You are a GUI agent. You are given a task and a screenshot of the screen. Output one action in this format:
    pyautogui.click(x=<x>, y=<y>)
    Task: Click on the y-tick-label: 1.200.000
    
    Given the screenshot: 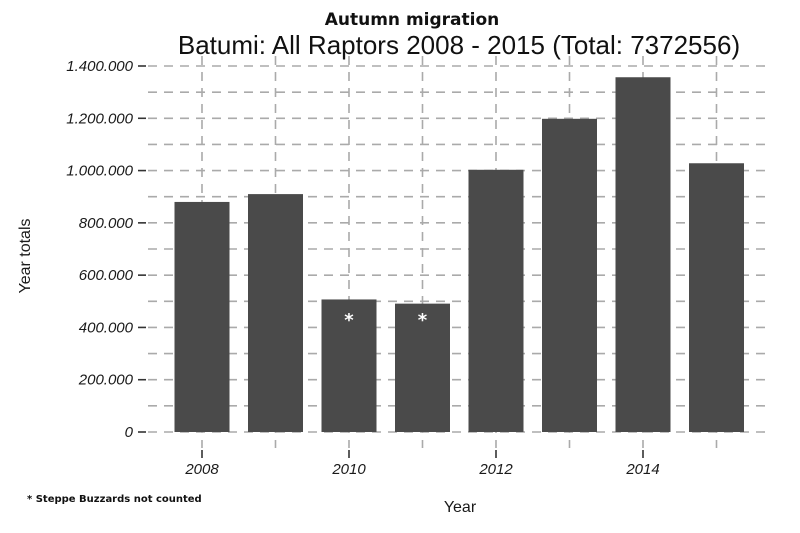 What is the action you would take?
    pyautogui.click(x=99, y=118)
    